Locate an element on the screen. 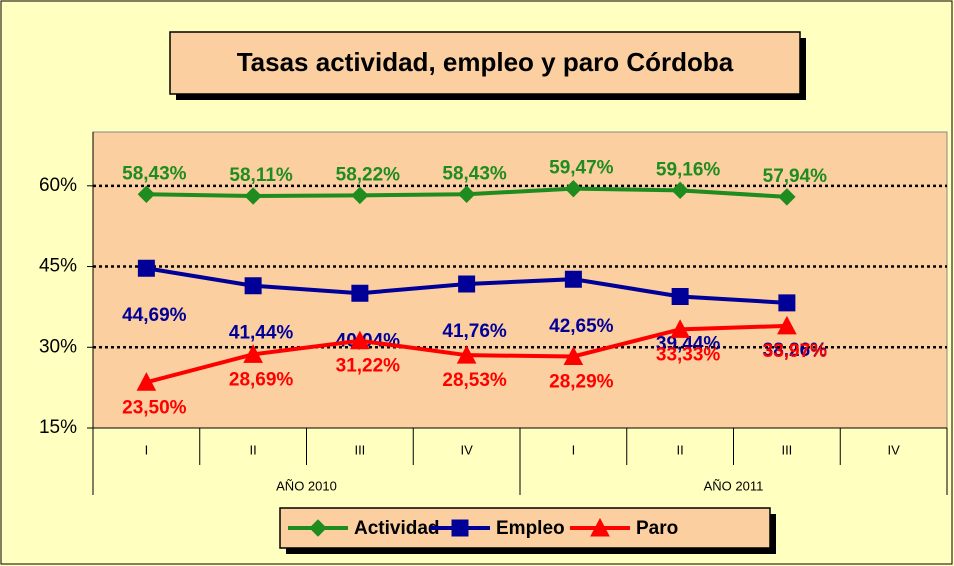 The width and height of the screenshot is (954, 566). data-label: 41,76% is located at coordinates (474, 331).